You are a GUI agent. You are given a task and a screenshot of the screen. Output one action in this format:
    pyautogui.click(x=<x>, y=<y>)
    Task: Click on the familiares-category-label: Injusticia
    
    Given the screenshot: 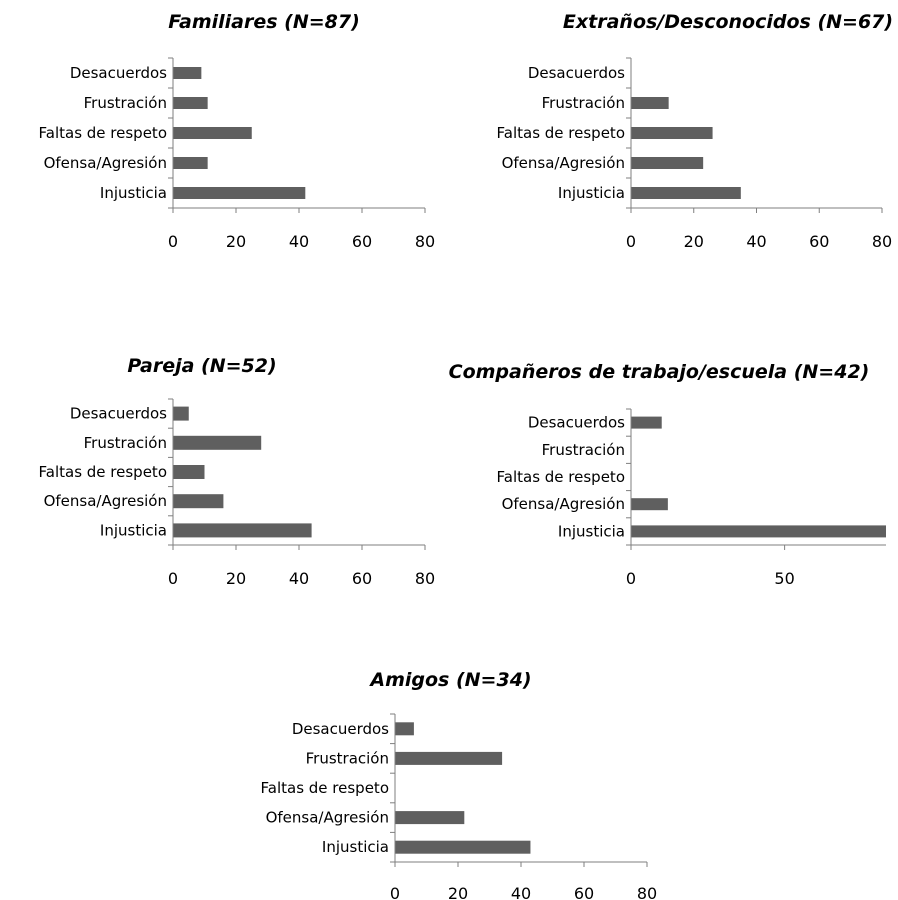 What is the action you would take?
    pyautogui.click(x=133, y=193)
    